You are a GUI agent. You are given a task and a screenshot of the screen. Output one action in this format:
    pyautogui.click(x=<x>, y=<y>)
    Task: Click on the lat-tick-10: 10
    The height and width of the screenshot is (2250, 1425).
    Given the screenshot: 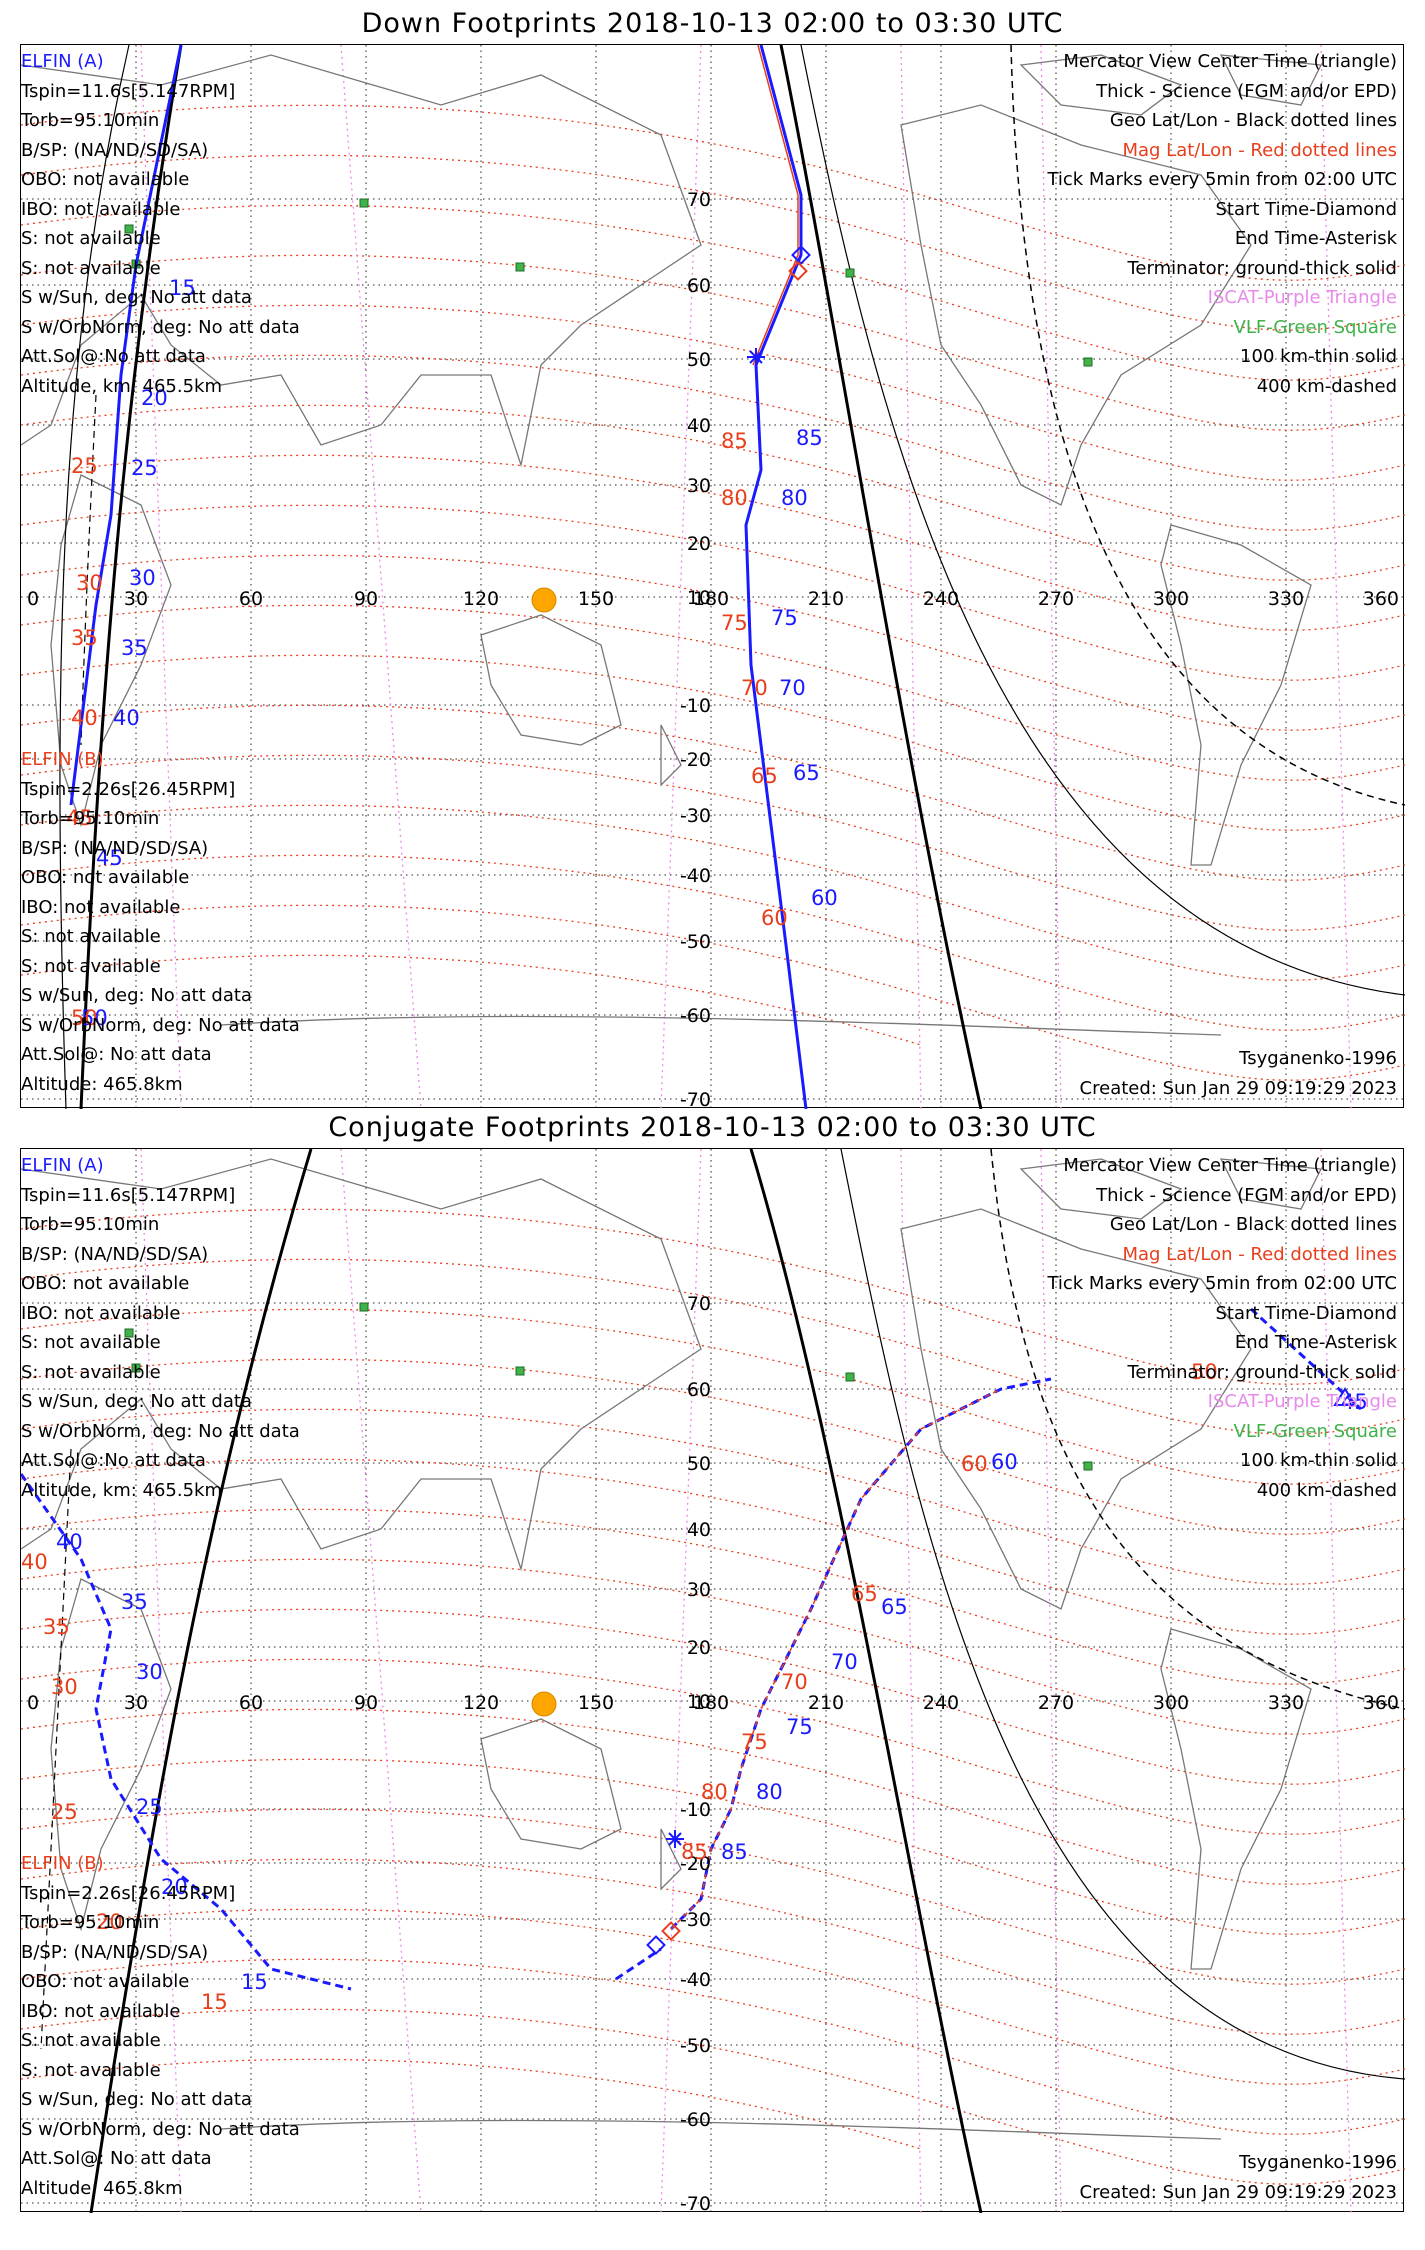 What is the action you would take?
    pyautogui.click(x=699, y=598)
    